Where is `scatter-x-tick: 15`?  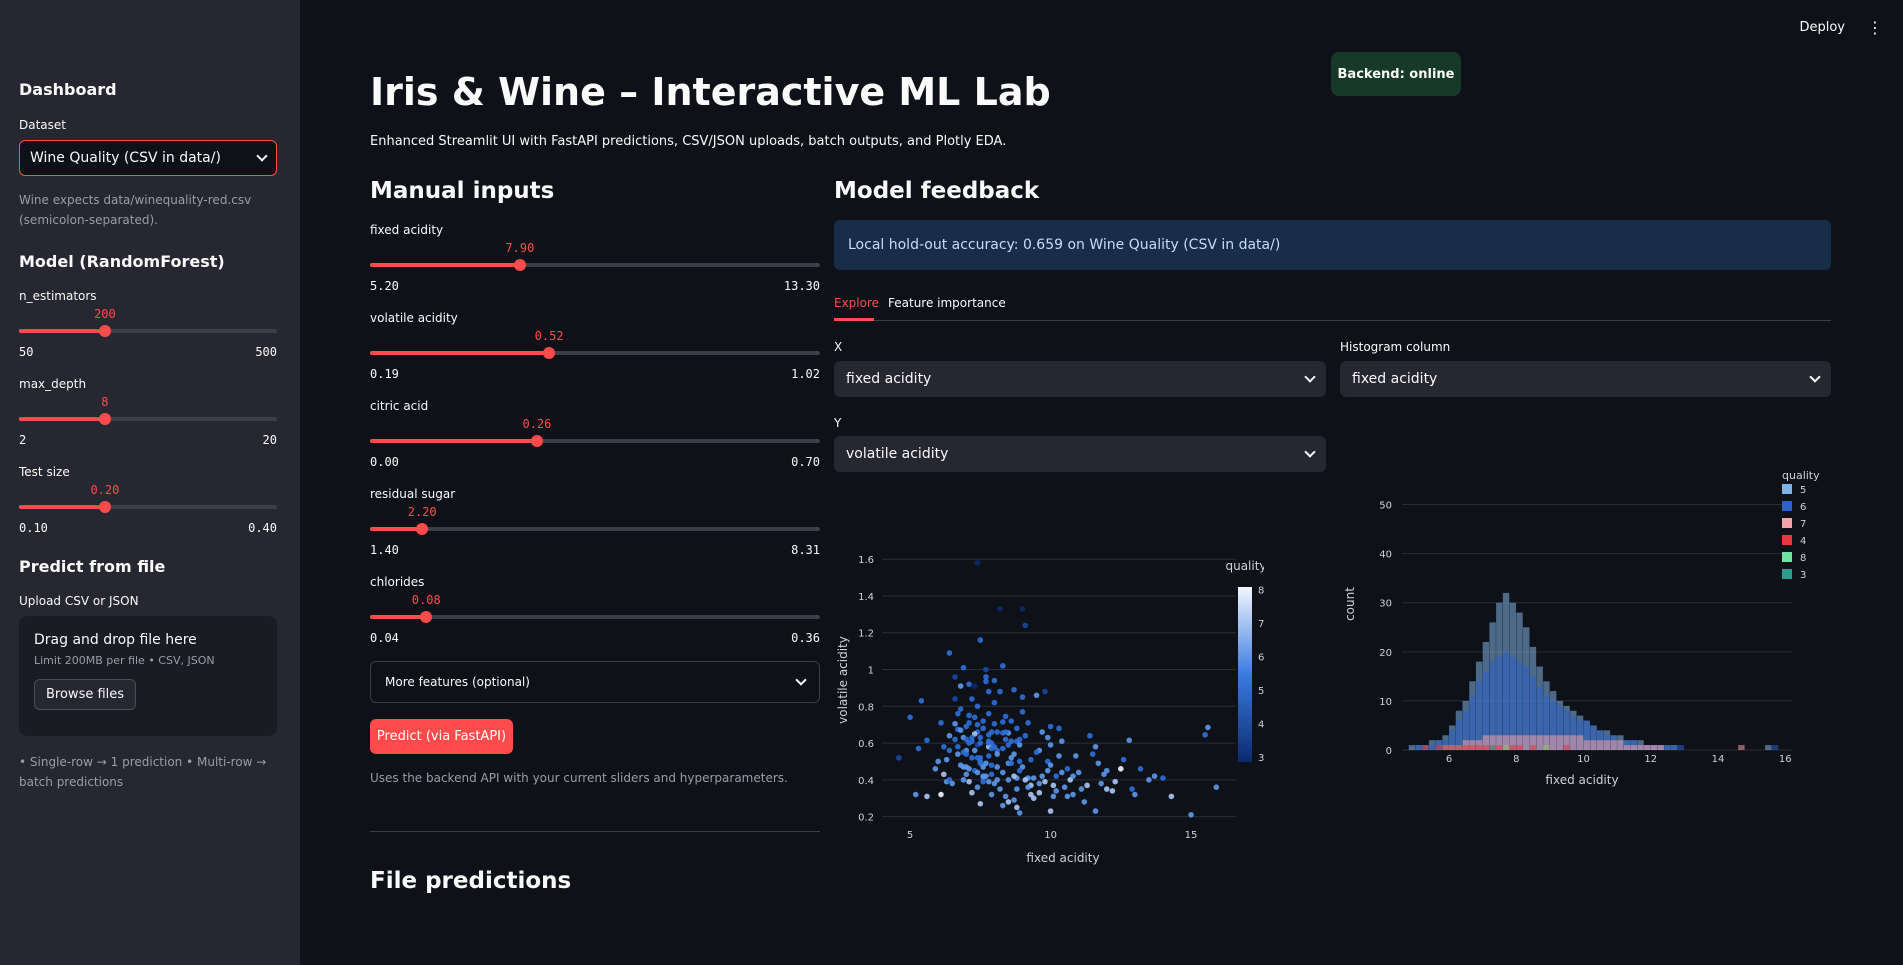
scatter-x-tick: 15 is located at coordinates (1191, 835).